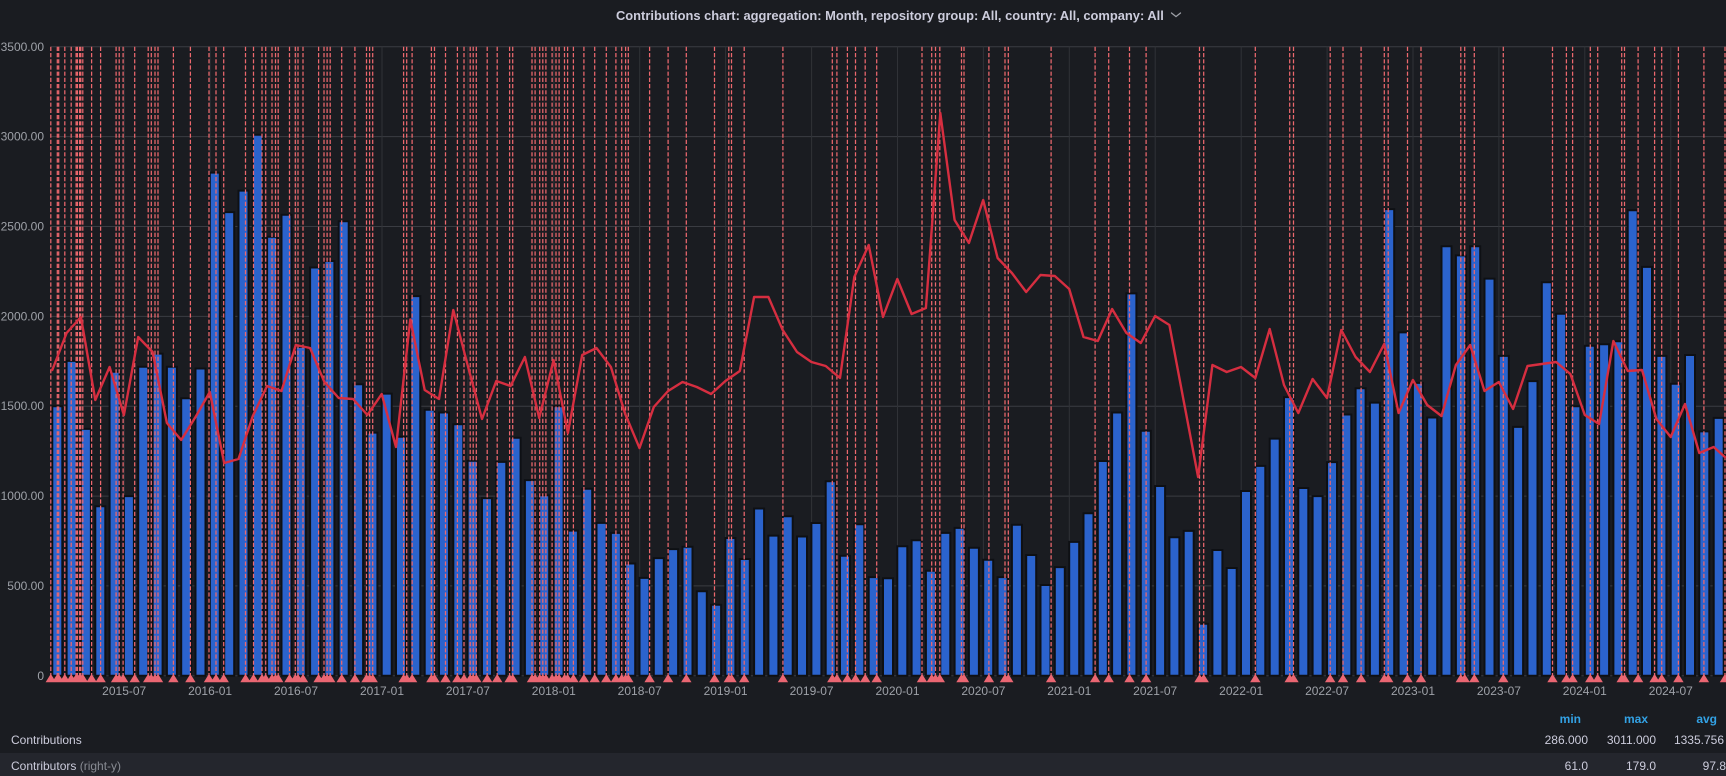 The width and height of the screenshot is (1726, 776). What do you see at coordinates (1413, 691) in the screenshot?
I see `svg-text: 2023-01` at bounding box center [1413, 691].